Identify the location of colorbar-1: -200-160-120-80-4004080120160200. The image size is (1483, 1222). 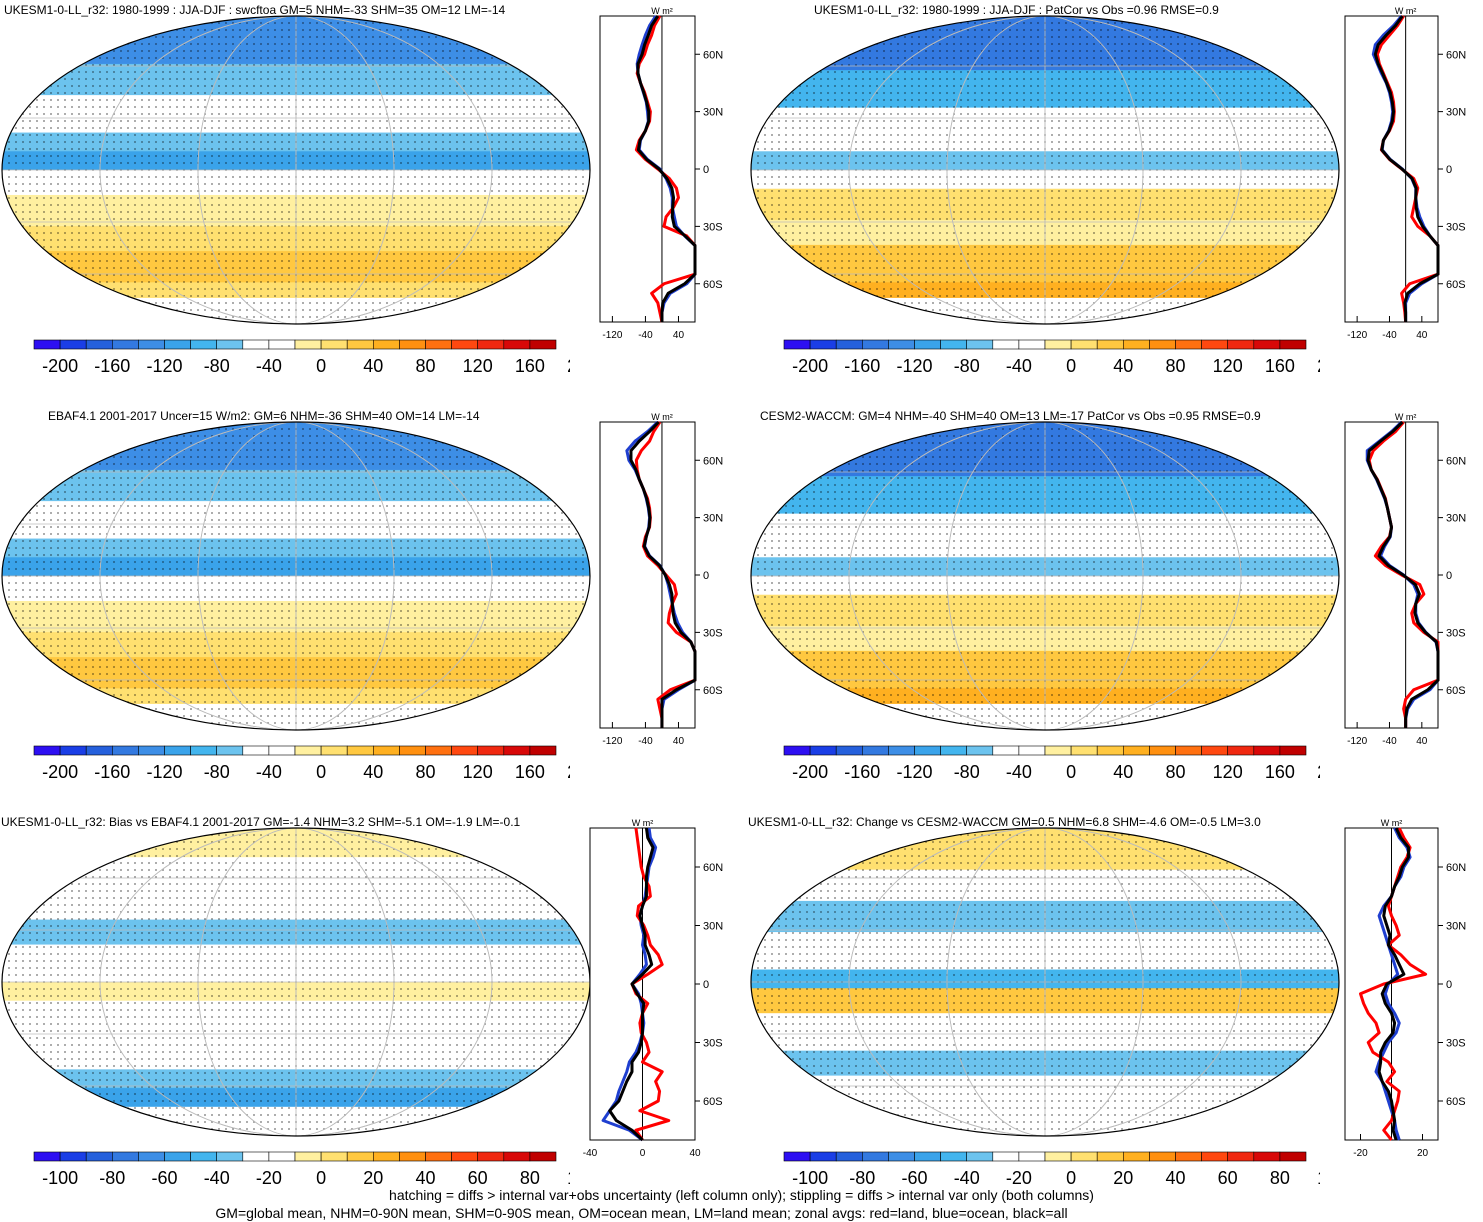
(300, 358).